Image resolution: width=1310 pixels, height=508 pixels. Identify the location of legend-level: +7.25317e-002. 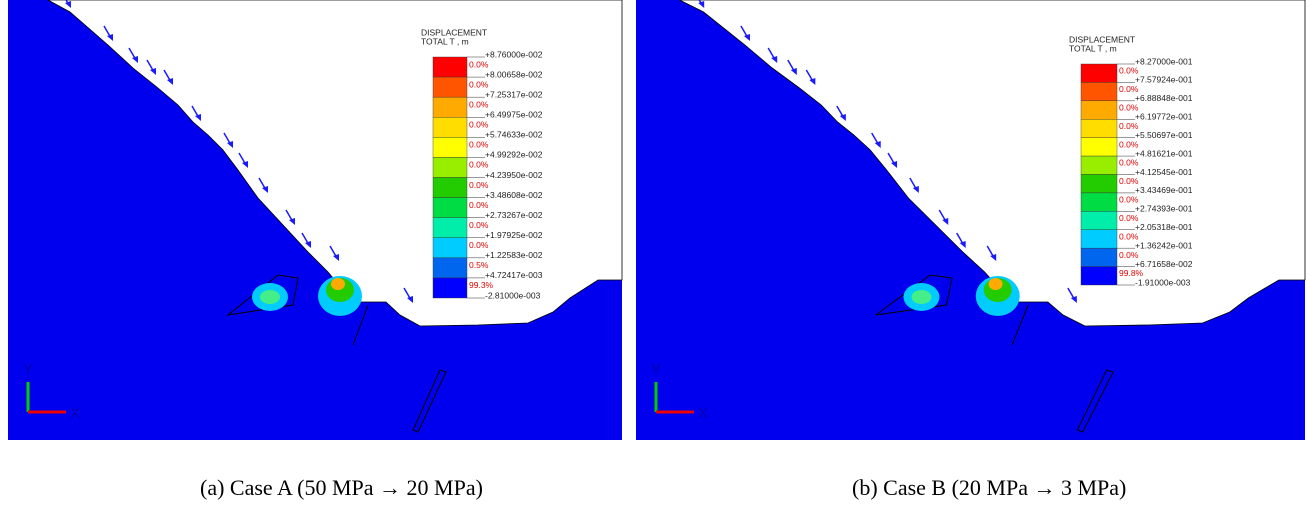
(514, 94).